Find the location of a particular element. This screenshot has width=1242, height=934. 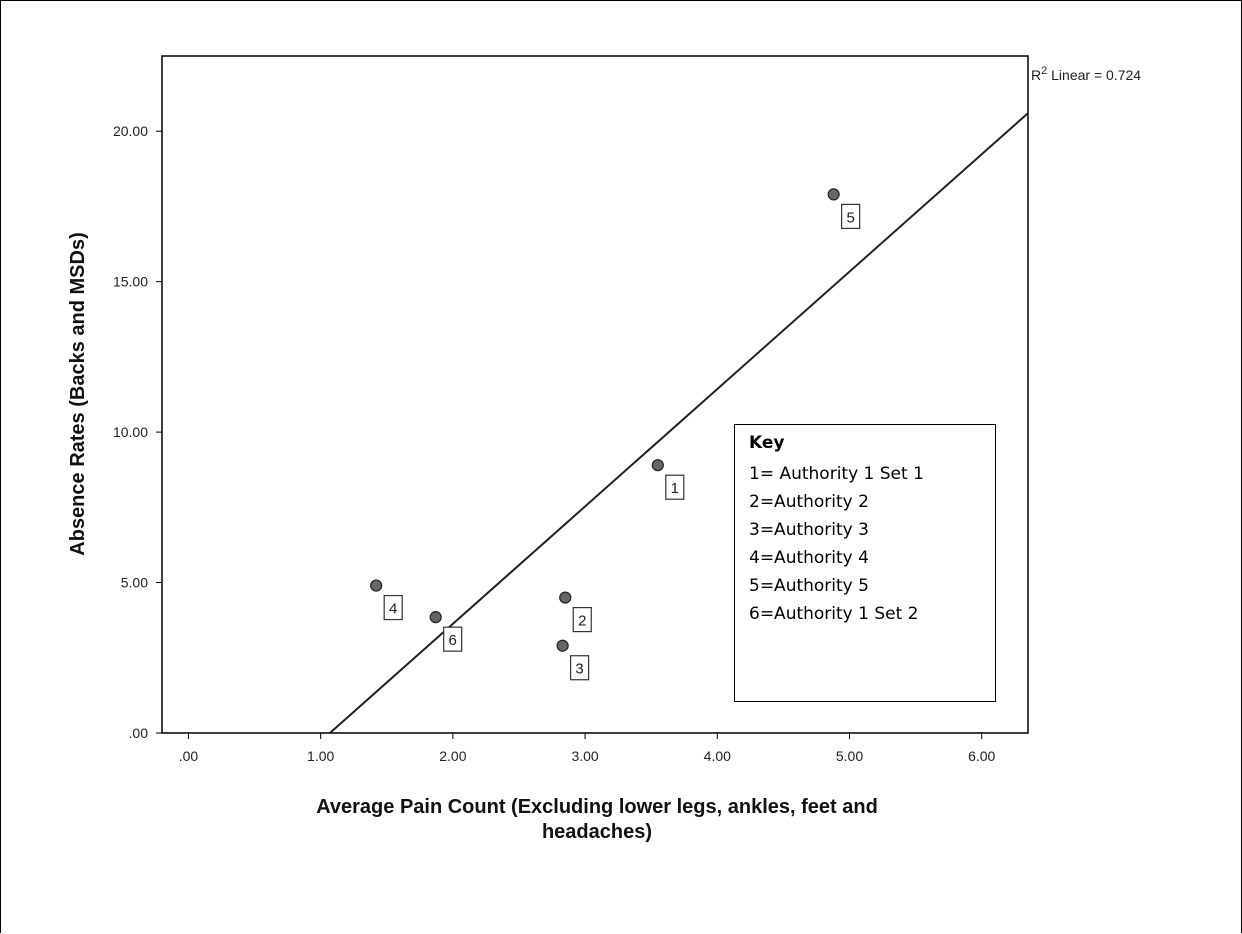

key-item-5: 5=Authority 5 is located at coordinates (809, 586).